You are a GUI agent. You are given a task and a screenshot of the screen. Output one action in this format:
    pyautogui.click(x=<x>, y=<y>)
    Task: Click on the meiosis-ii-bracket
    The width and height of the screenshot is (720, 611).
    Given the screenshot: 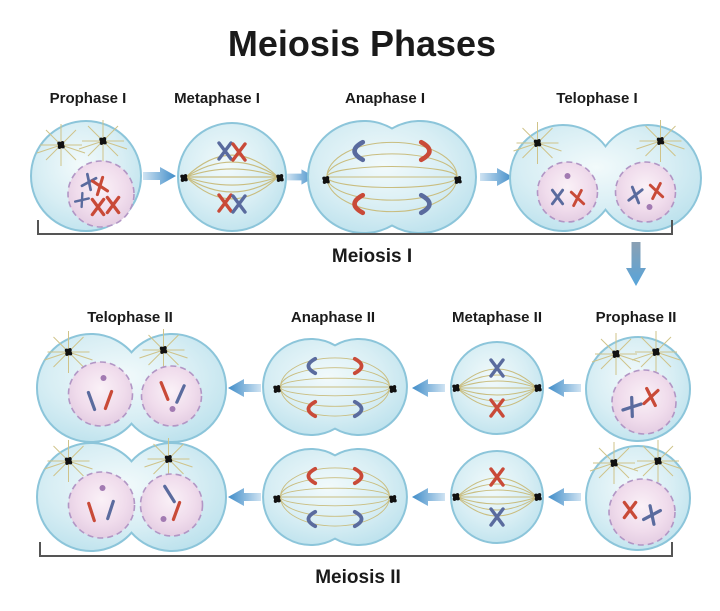 What is the action you would take?
    pyautogui.click(x=356, y=549)
    